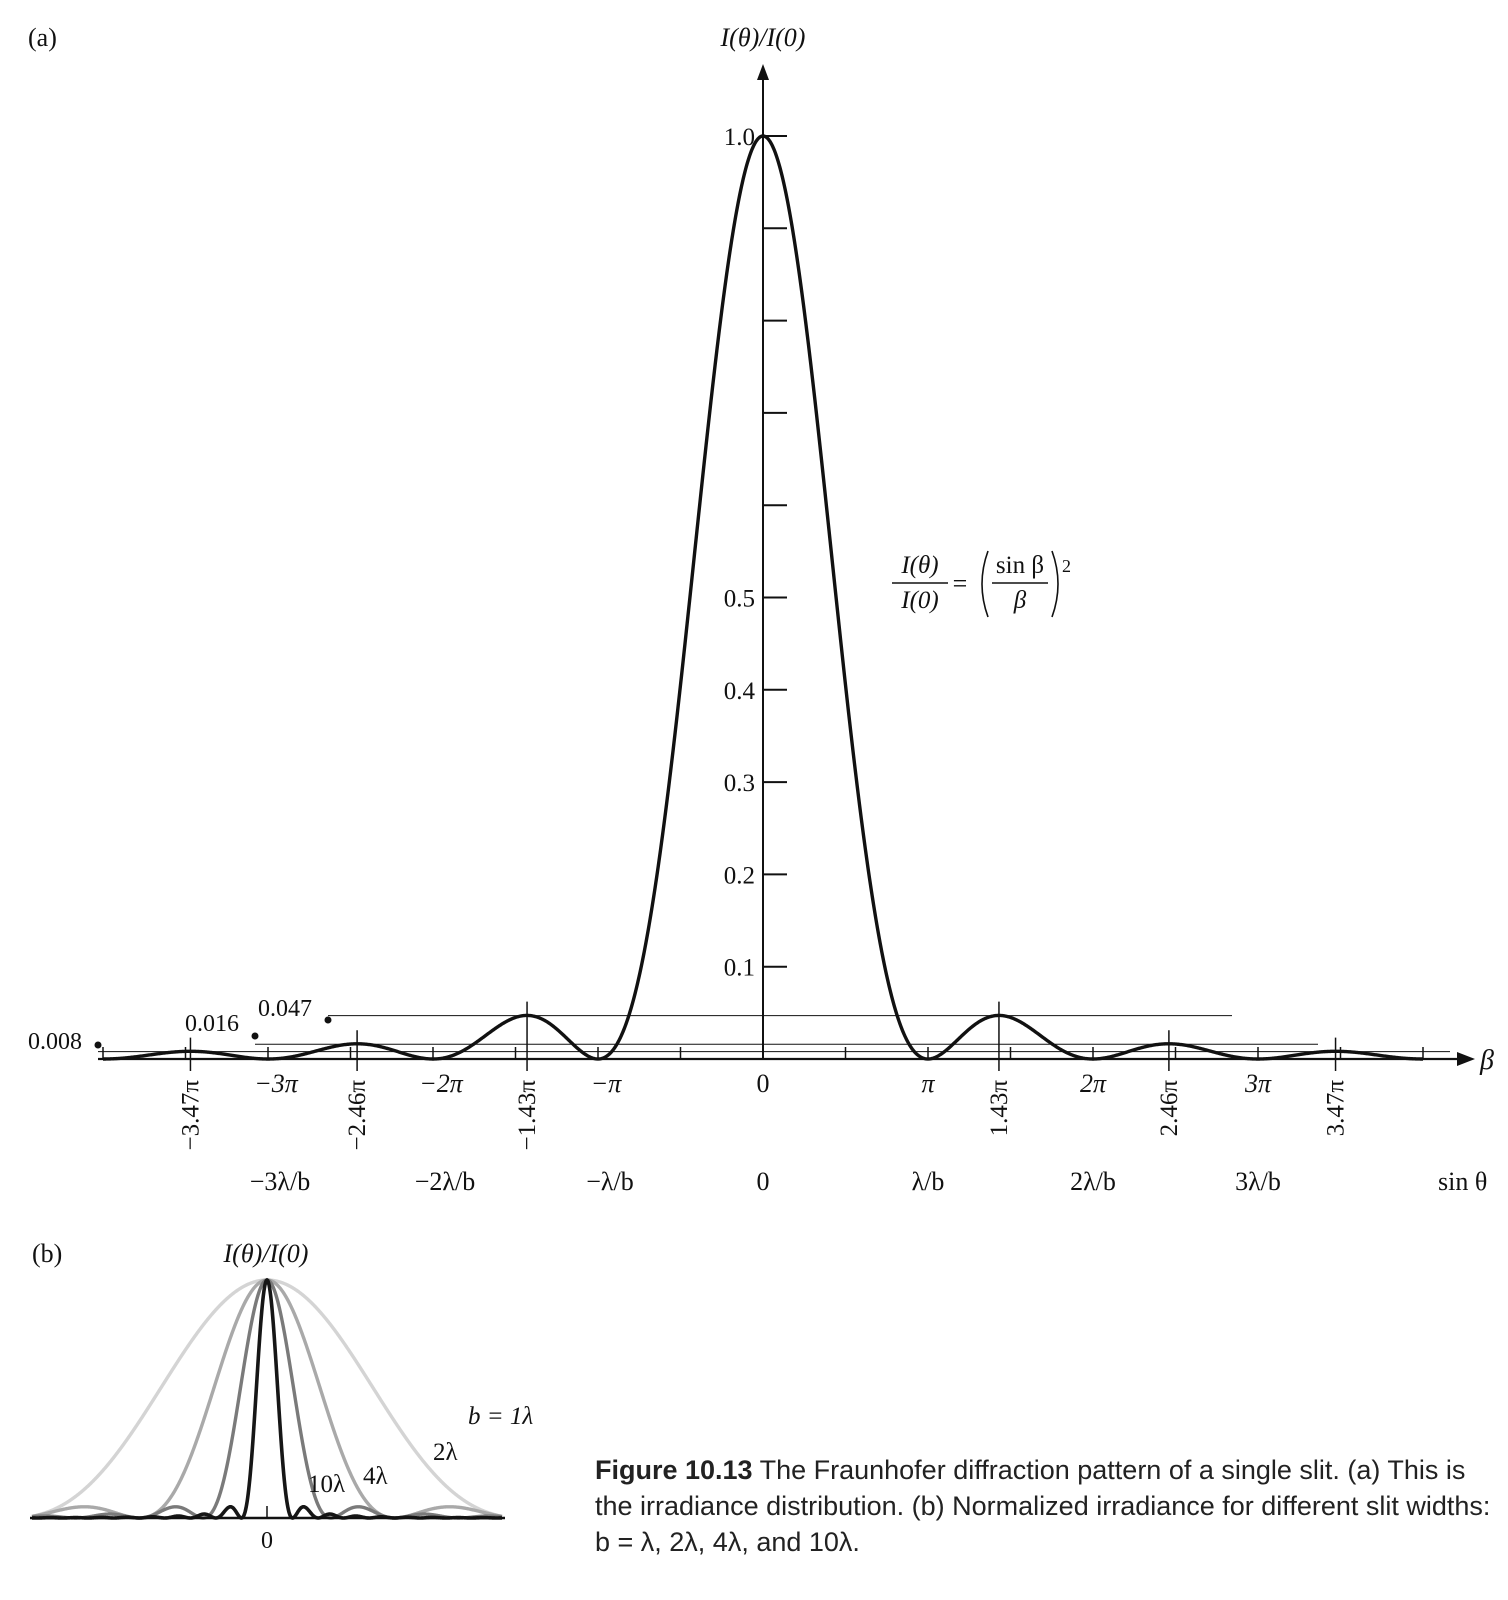 Image resolution: width=1508 pixels, height=1600 pixels. Describe the element at coordinates (739, 137) in the screenshot. I see `y-tick-label: 1.0` at that location.